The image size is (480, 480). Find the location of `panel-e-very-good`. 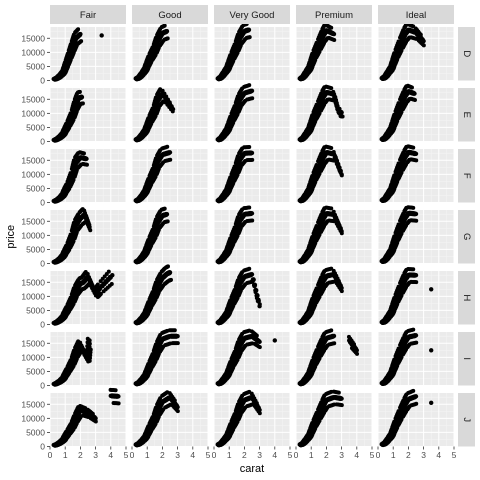

panel-e-very-good is located at coordinates (252, 113).